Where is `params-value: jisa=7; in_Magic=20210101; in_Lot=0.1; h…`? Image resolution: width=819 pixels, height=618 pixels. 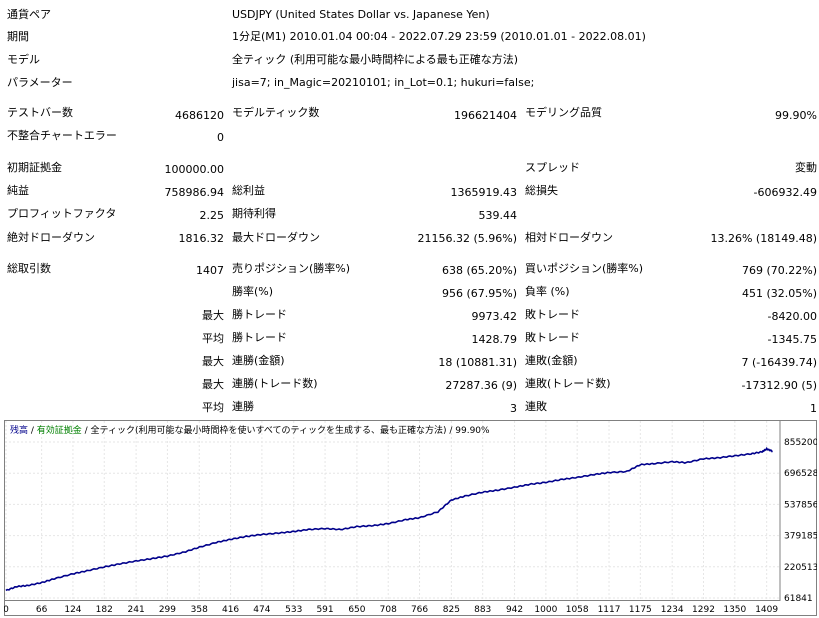 params-value: jisa=7; in_Magic=20210101; in_Lot=0.1; h… is located at coordinates (383, 82).